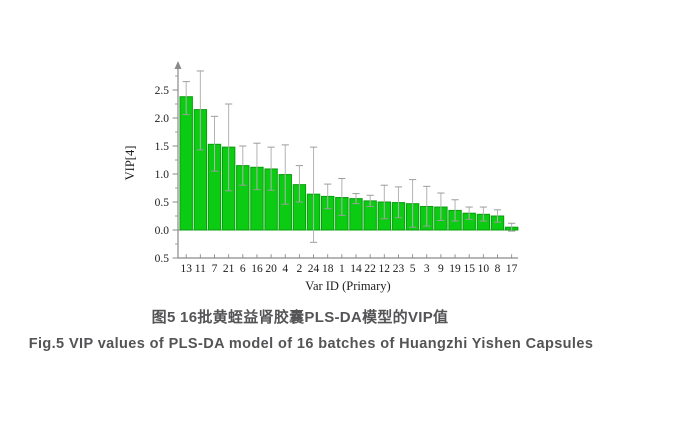  What do you see at coordinates (271, 269) in the screenshot?
I see `x-tick-label: 20` at bounding box center [271, 269].